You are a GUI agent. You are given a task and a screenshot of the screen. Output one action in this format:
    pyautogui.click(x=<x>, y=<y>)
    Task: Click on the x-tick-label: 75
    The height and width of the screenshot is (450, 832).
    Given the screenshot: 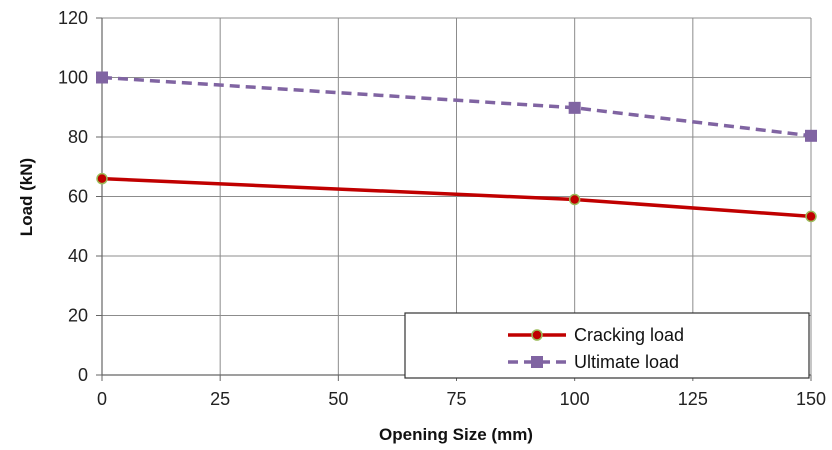 What is the action you would take?
    pyautogui.click(x=456, y=399)
    